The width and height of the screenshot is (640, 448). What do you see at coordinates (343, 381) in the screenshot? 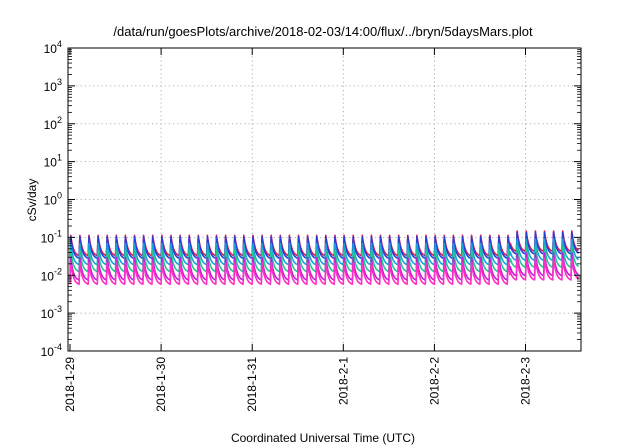
I see `x-tick-label: 2018-2-1` at bounding box center [343, 381].